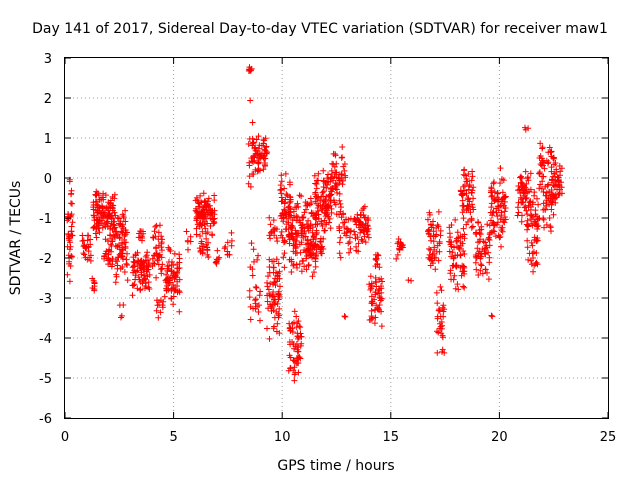  Describe the element at coordinates (608, 437) in the screenshot. I see `x-tick-label: 25` at that location.